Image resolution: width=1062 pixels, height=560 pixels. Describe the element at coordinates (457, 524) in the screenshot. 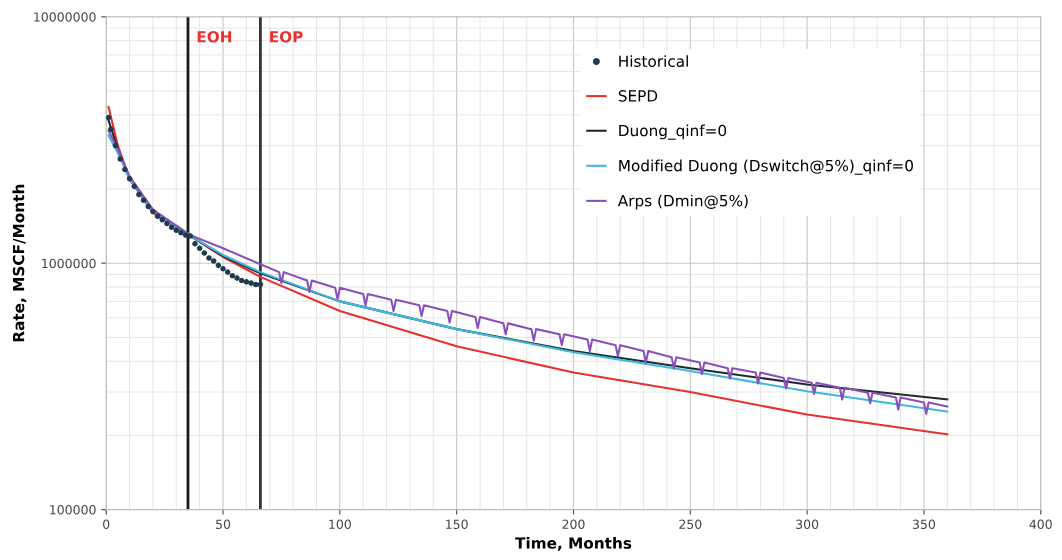

I see `x-tick-label: 150` at that location.